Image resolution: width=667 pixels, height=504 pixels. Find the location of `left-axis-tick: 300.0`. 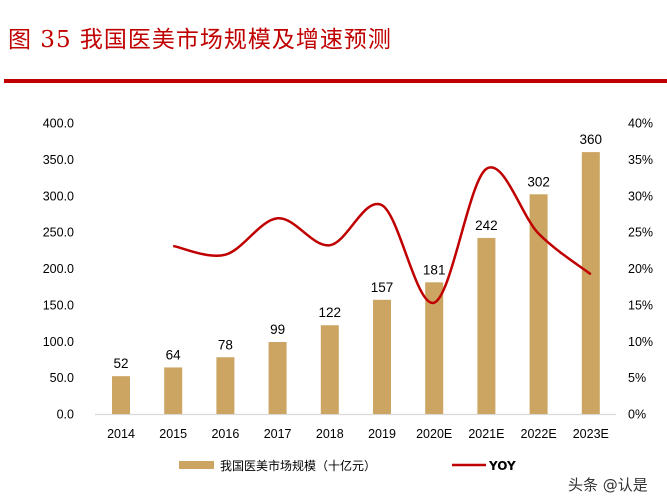

left-axis-tick: 300.0 is located at coordinates (58, 196).